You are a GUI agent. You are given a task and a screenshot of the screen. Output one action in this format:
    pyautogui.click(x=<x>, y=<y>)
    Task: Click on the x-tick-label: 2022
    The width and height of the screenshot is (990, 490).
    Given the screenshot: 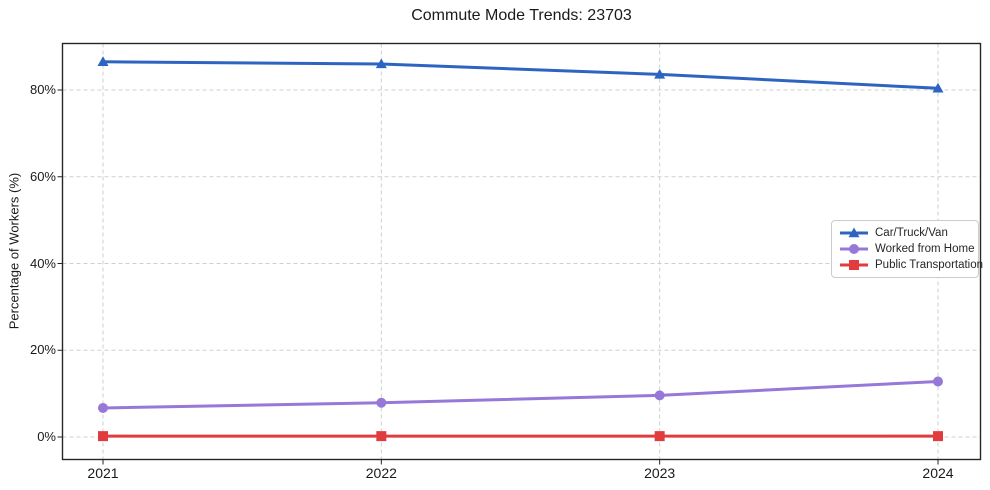 What is the action you would take?
    pyautogui.click(x=381, y=473)
    